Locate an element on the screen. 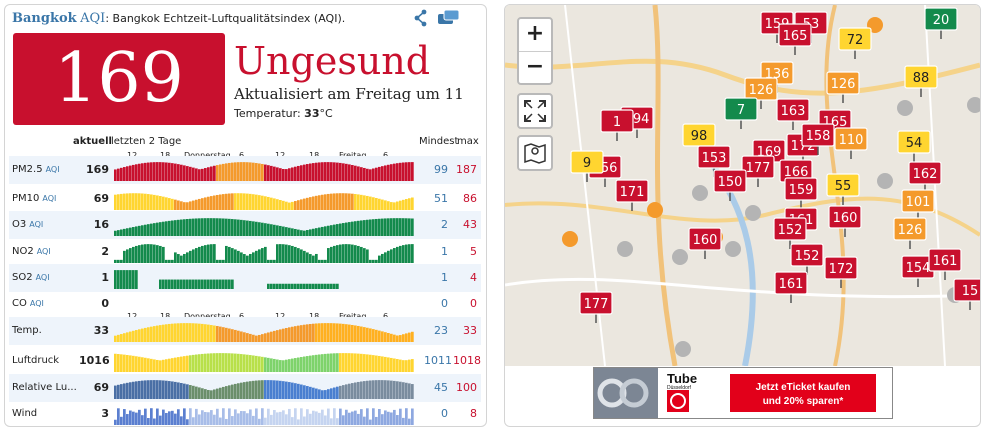  zoom-out-button: − is located at coordinates (535, 67).